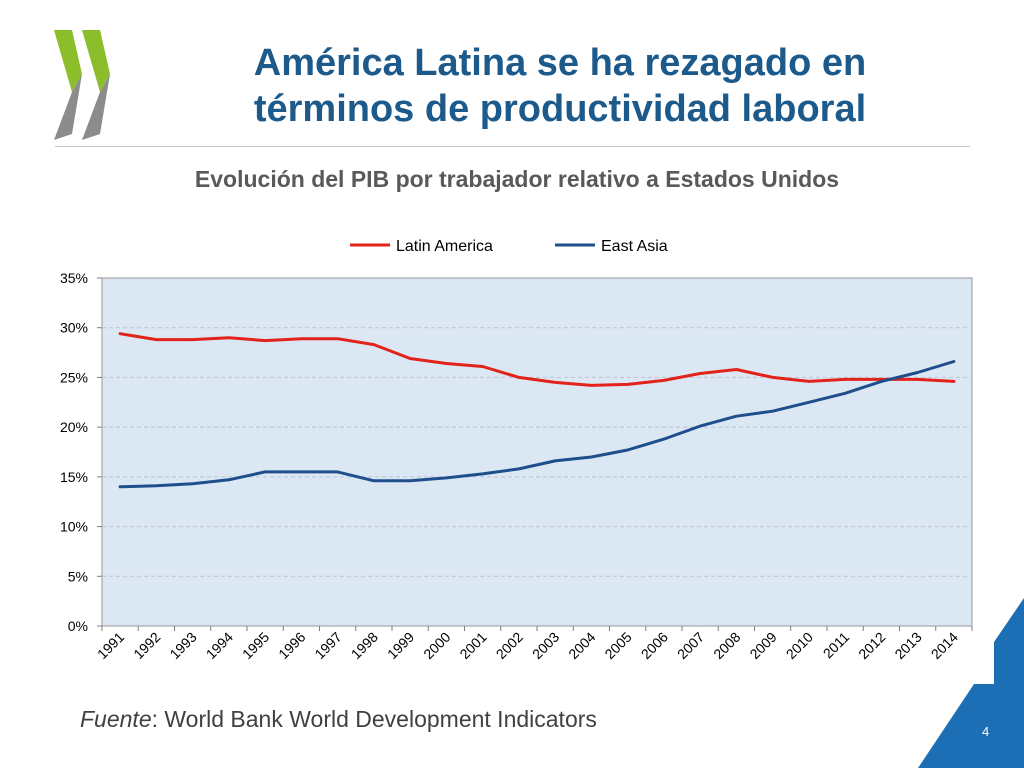 The width and height of the screenshot is (1024, 768). I want to click on corner-decoration, so click(971, 683).